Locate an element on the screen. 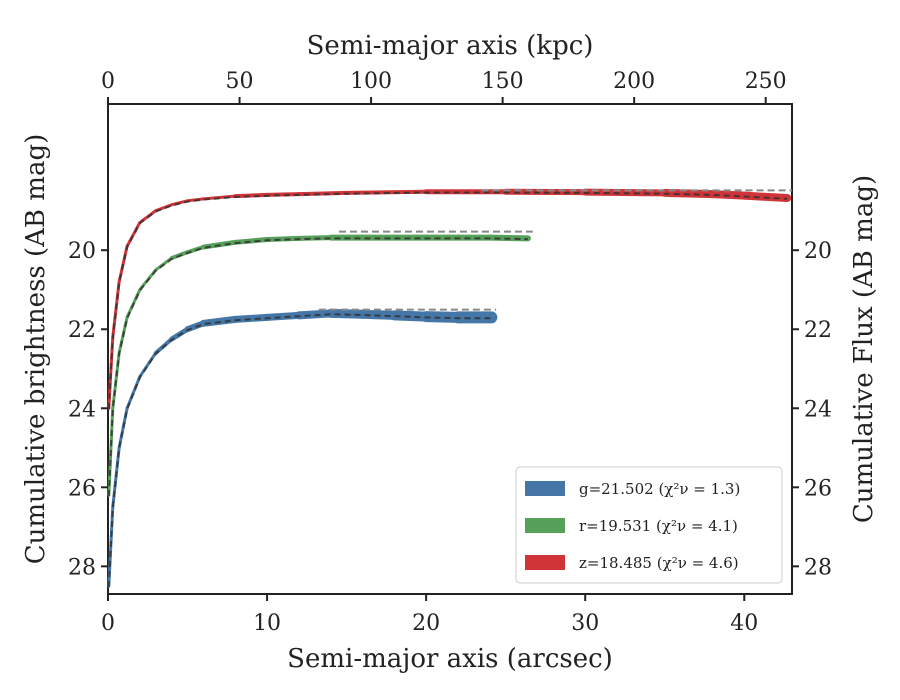 The image size is (900, 700). legend-entry-r: r=19.531 (χ²ν = 4.1) is located at coordinates (631, 526).